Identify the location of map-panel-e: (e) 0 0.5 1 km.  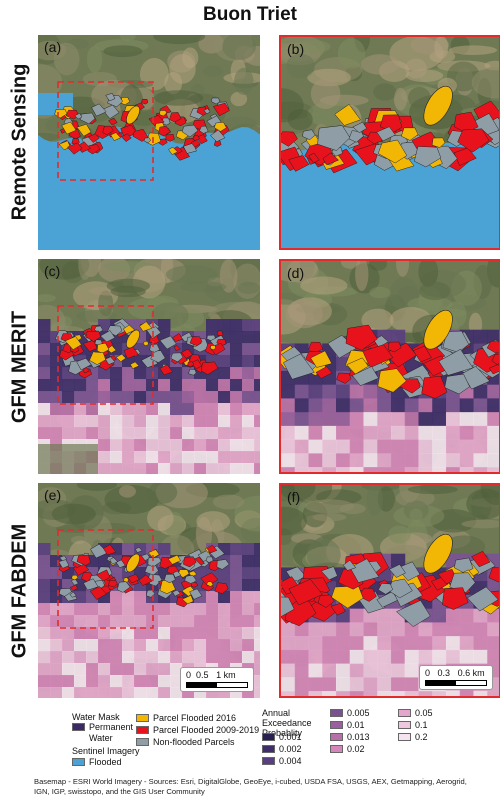
(149, 590).